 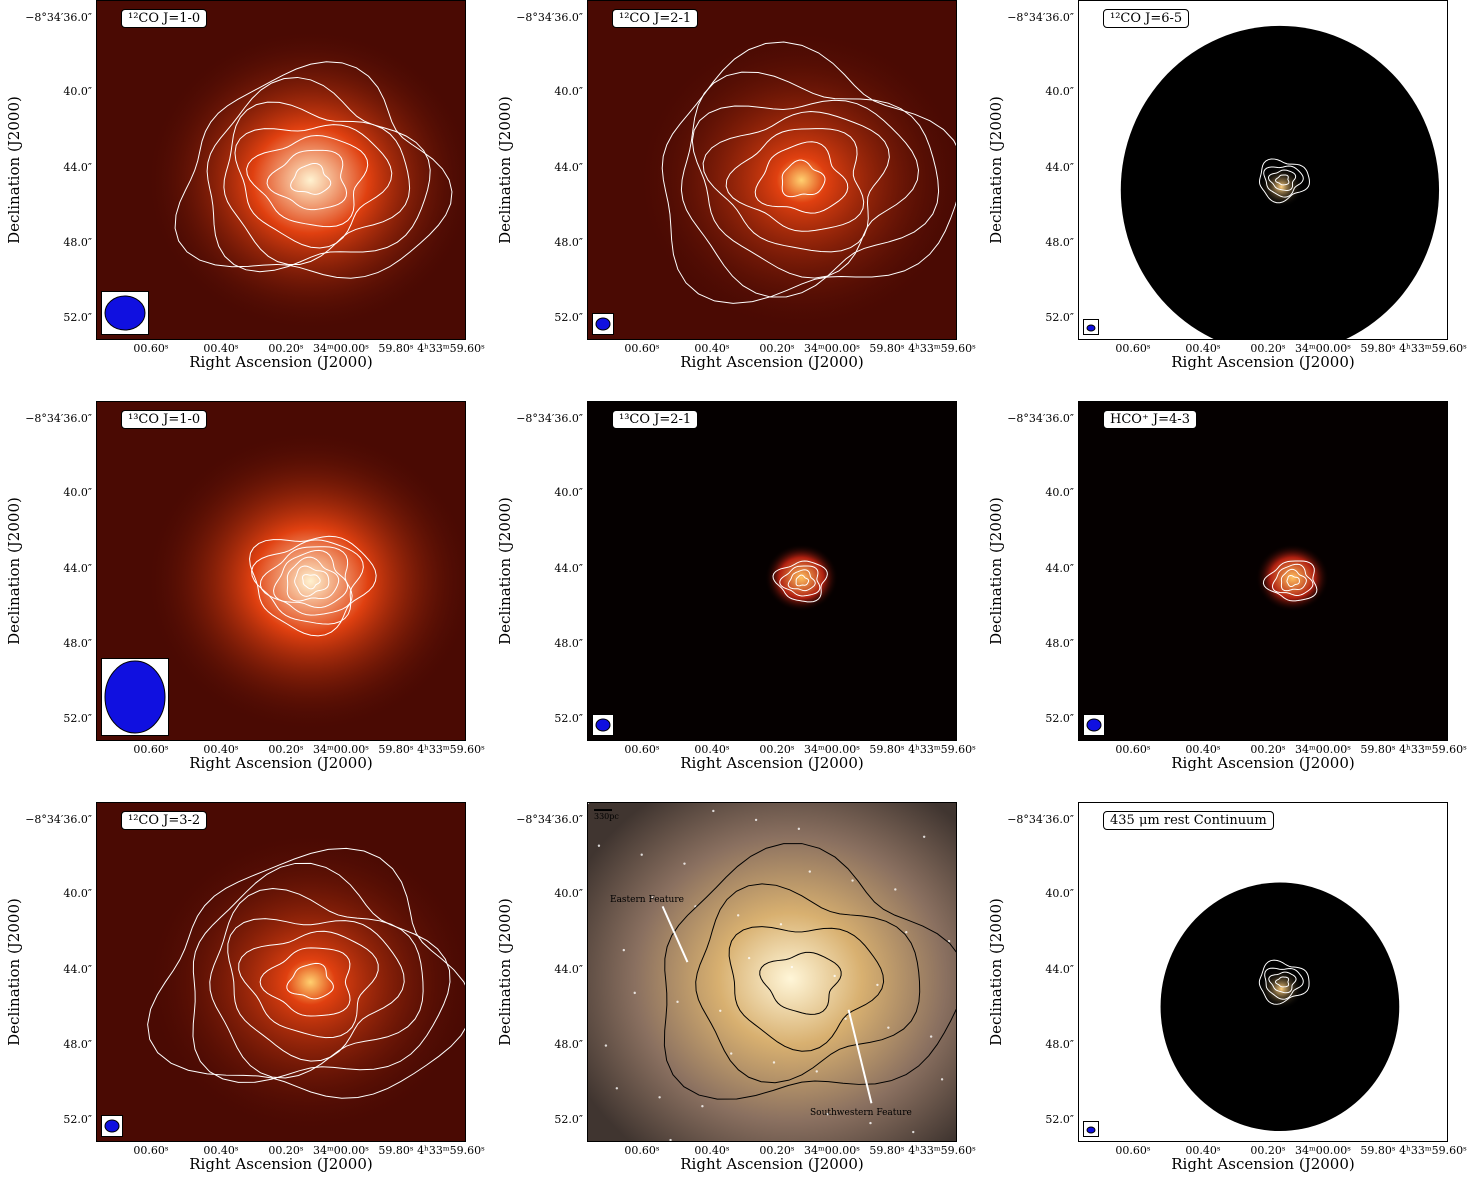 What do you see at coordinates (860, 1056) in the screenshot?
I see `southwestern-feature-arrow` at bounding box center [860, 1056].